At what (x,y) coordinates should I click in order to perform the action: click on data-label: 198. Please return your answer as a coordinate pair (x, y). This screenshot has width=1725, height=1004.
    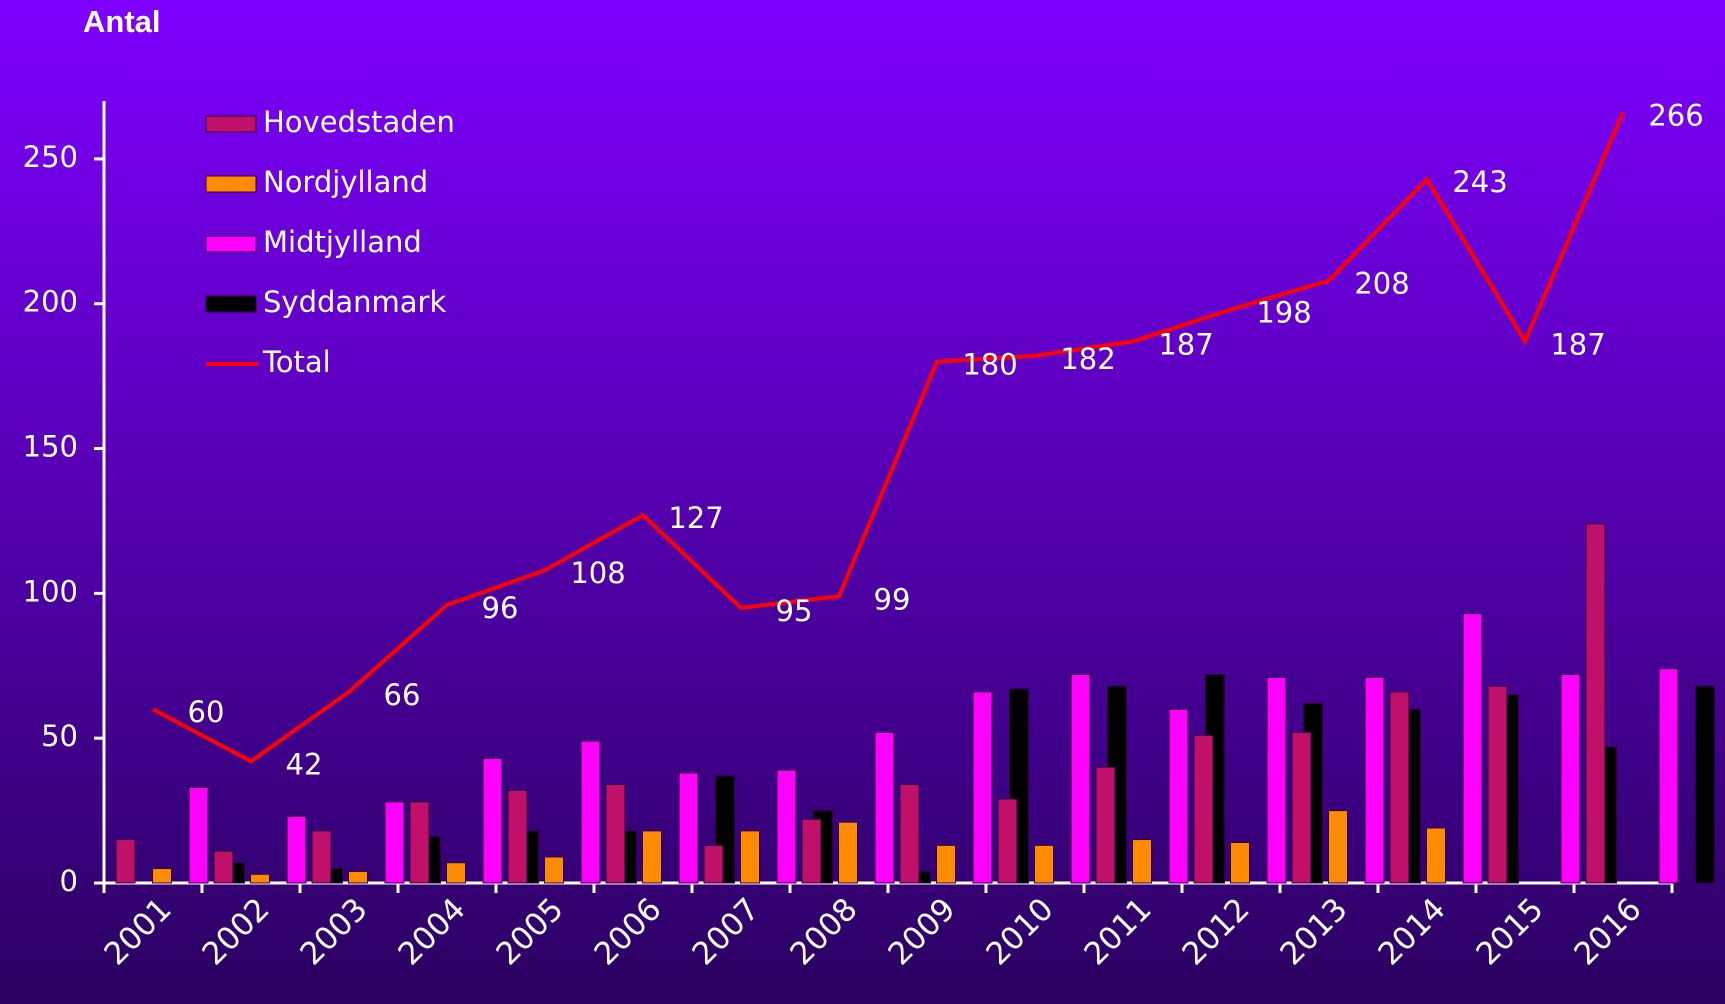
    Looking at the image, I should click on (1283, 313).